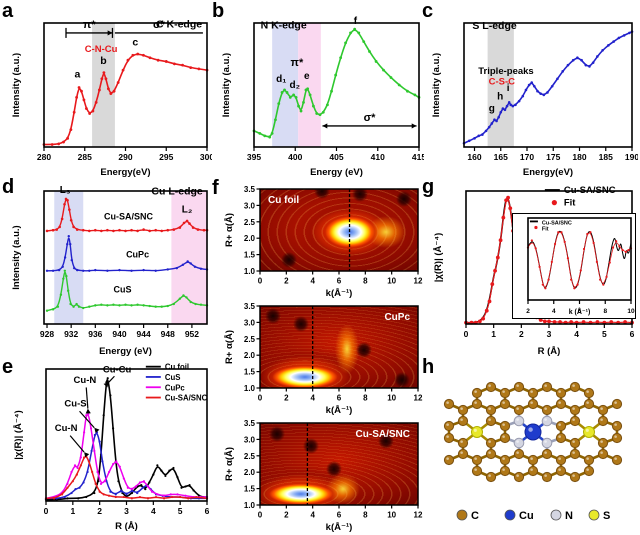  What do you see at coordinates (168, 334) in the screenshot?
I see `svg-text: 948` at bounding box center [168, 334].